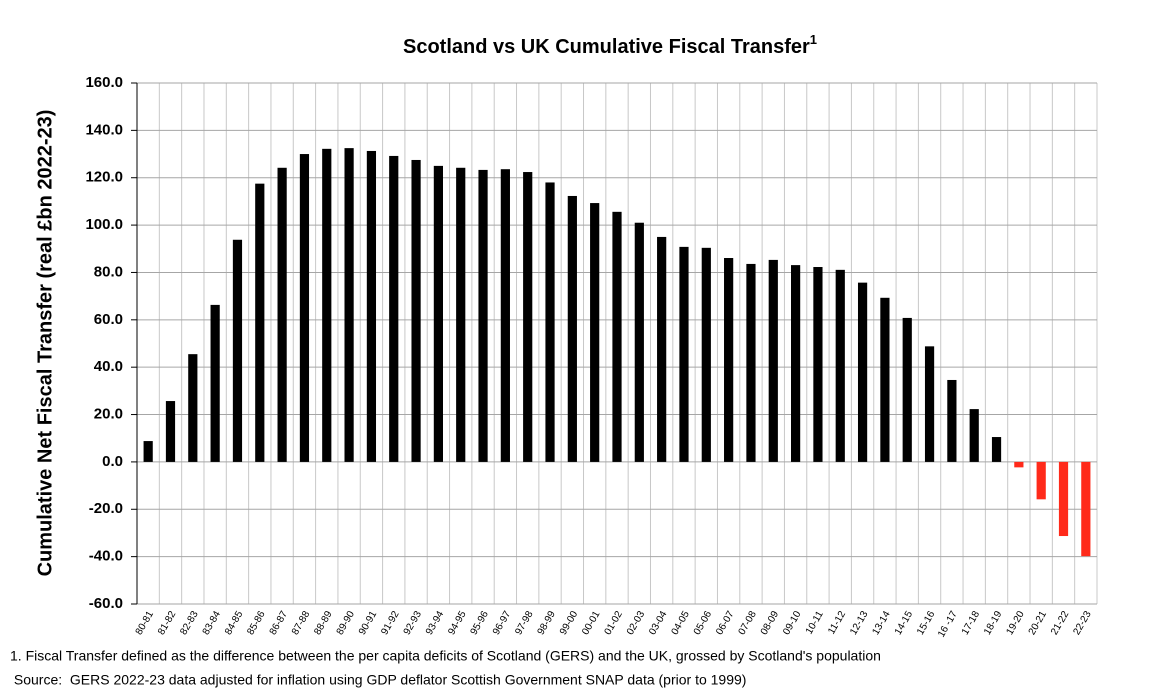 This screenshot has width=1151, height=696. I want to click on x-tick-label: 17-18, so click(971, 623).